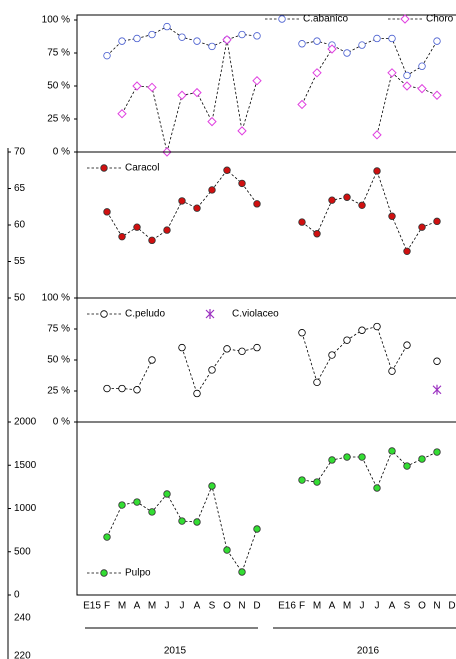  What do you see at coordinates (20, 225) in the screenshot?
I see `y-tick-label: 60` at bounding box center [20, 225].